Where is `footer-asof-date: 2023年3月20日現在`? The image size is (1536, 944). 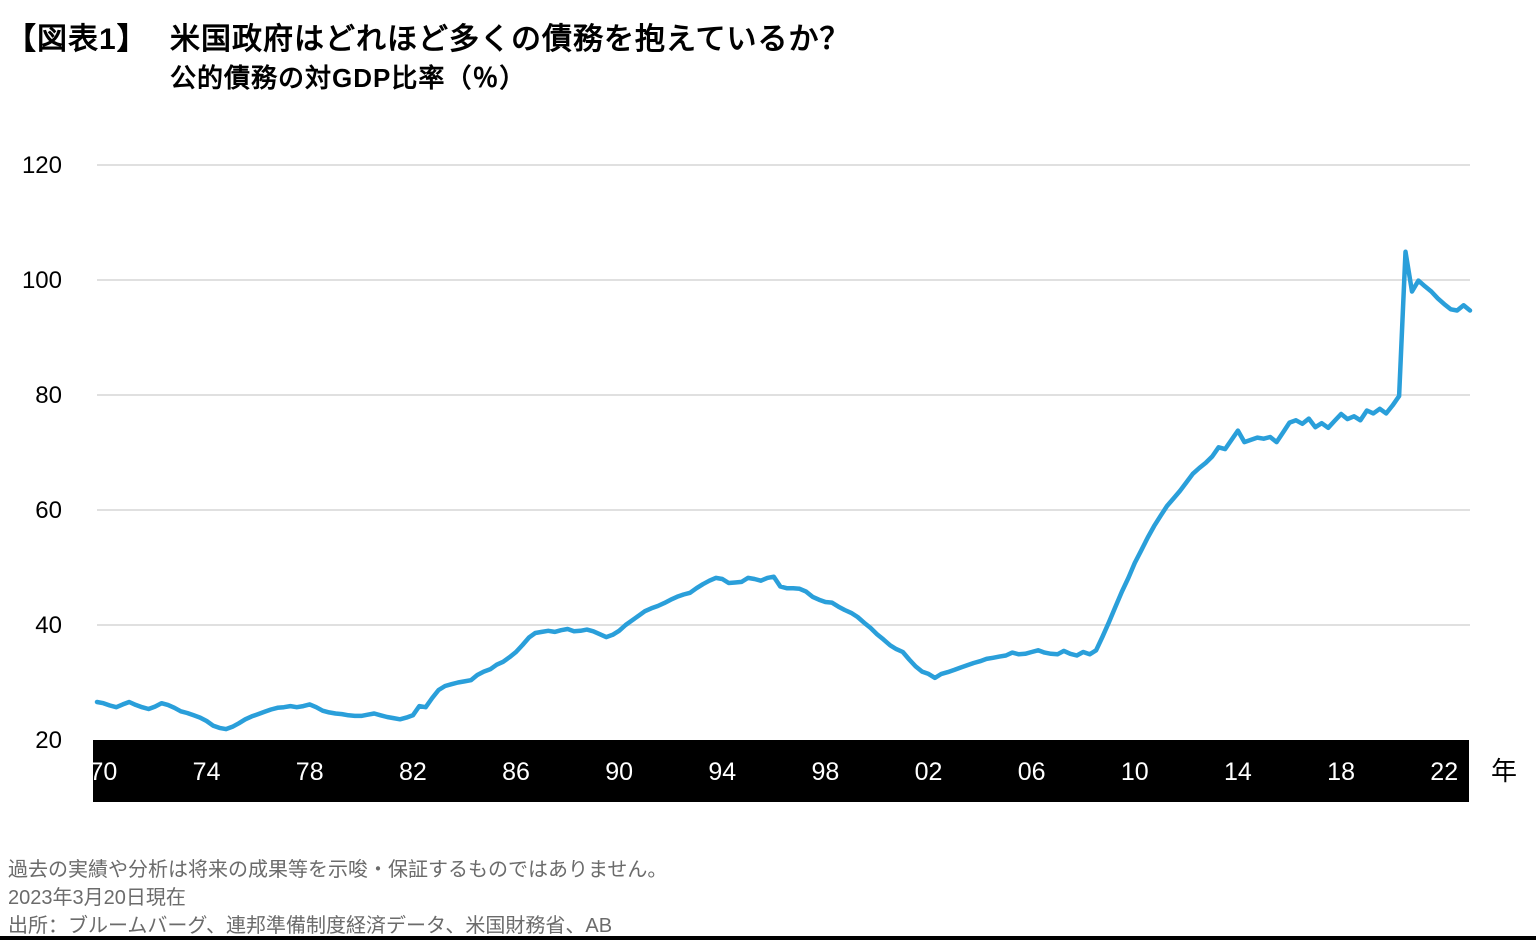 footer-asof-date: 2023年3月20日現在 is located at coordinates (97, 898).